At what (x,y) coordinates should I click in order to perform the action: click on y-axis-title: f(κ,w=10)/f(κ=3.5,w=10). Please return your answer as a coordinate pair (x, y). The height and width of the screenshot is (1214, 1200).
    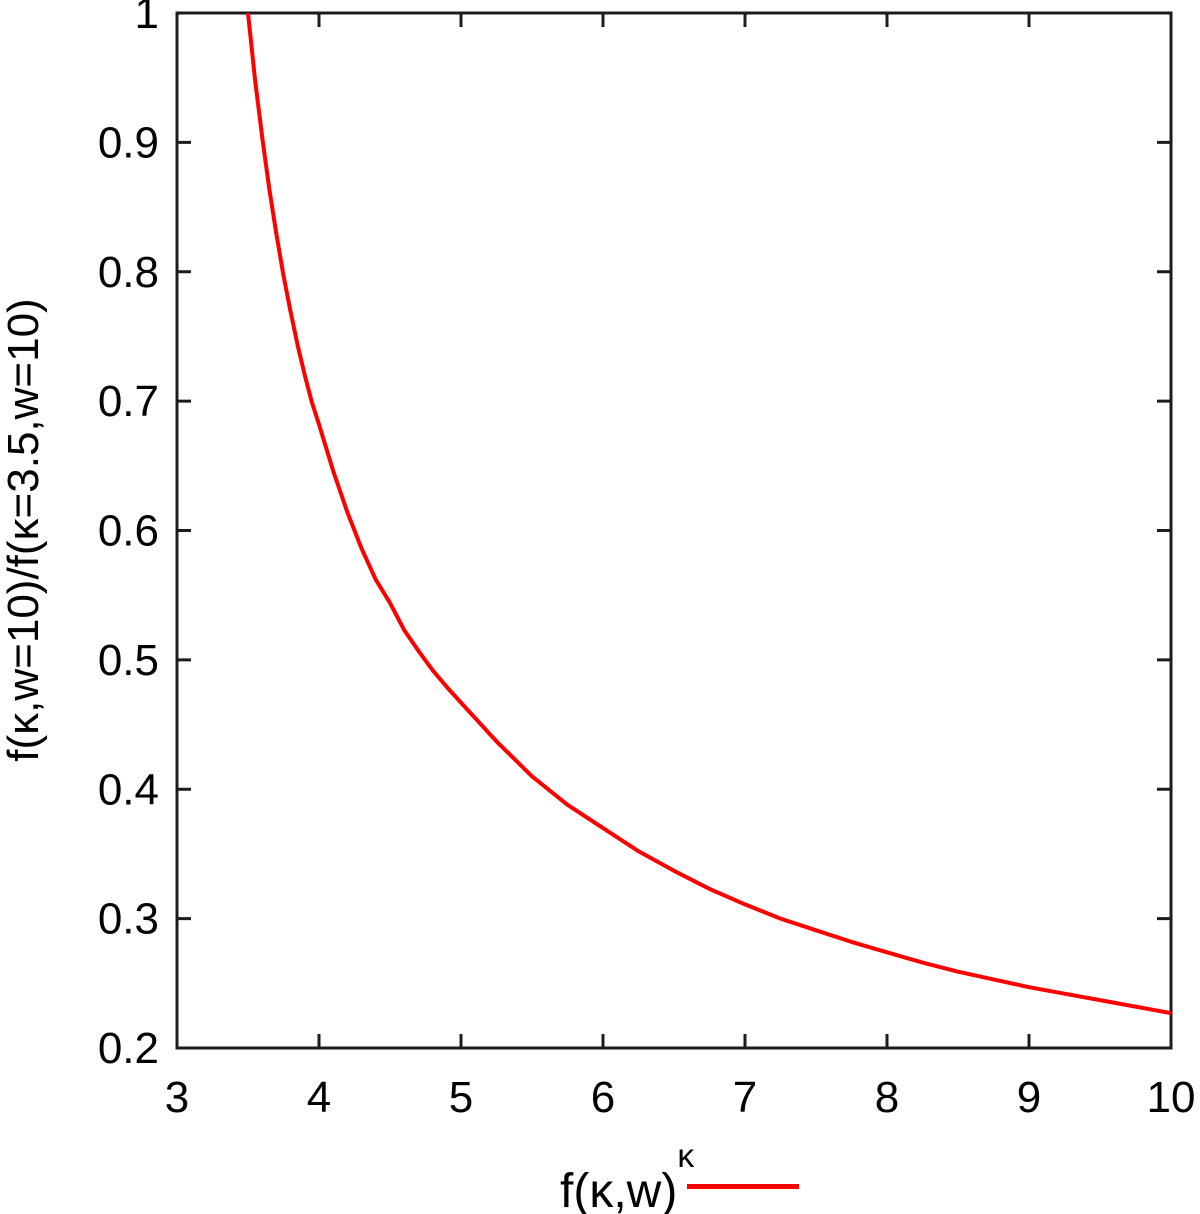
    Looking at the image, I should click on (24, 530).